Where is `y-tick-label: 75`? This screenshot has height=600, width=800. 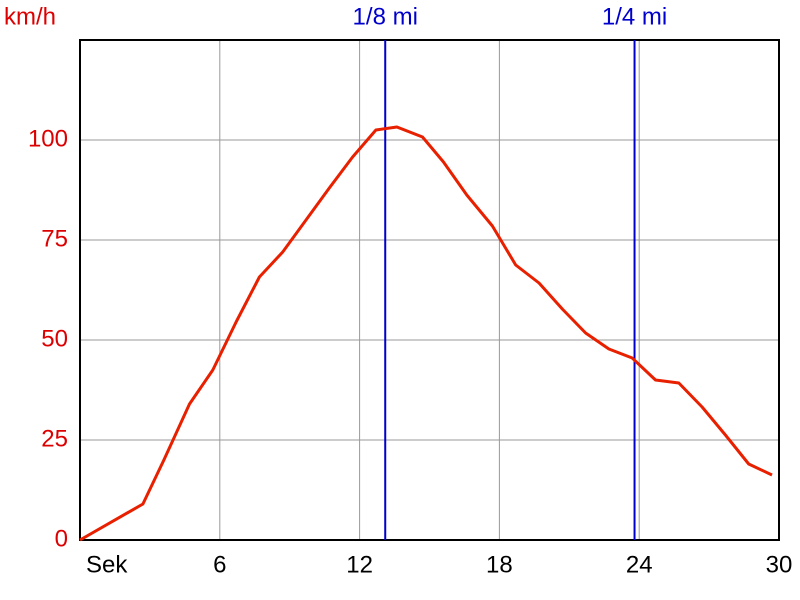
y-tick-label: 75 is located at coordinates (54, 238).